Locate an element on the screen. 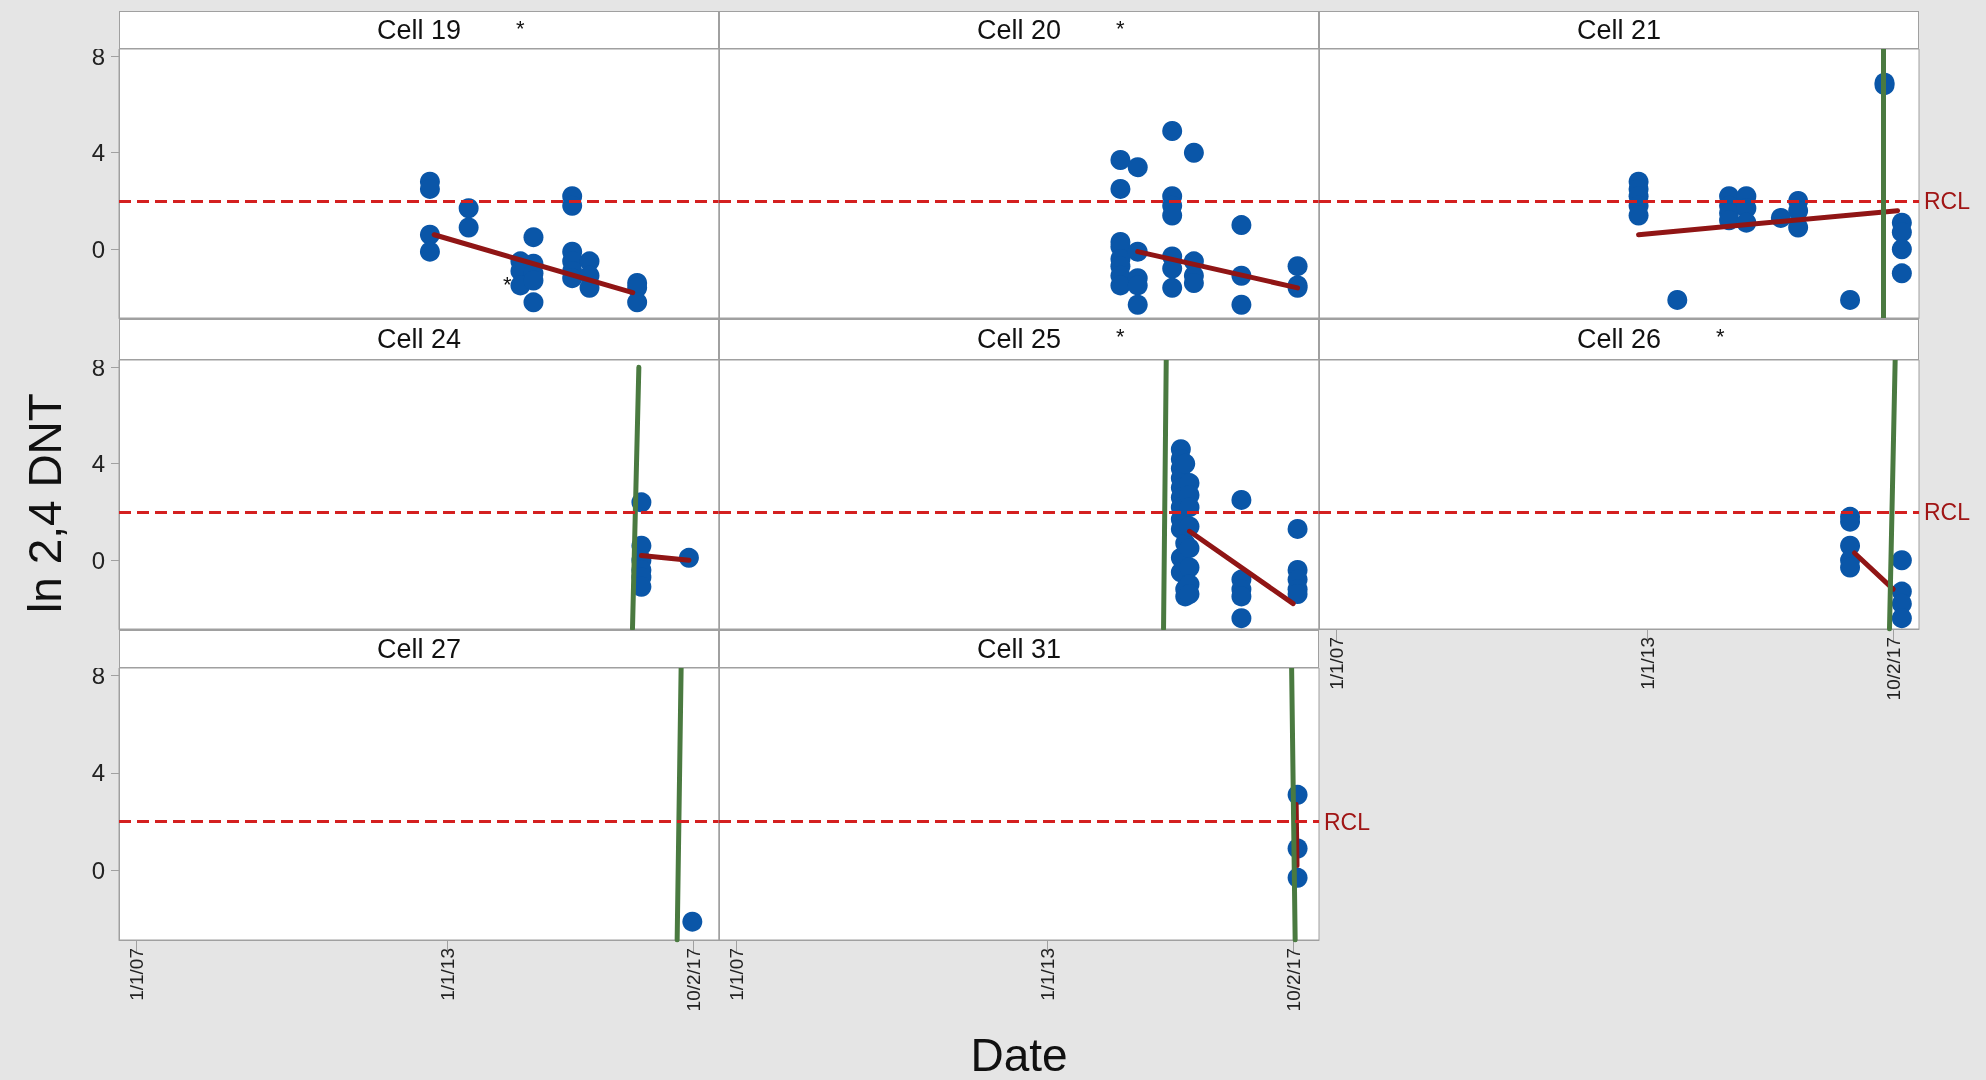 Image resolution: width=1986 pixels, height=1080 pixels. chart-title: Cell 19 is located at coordinates (419, 30).